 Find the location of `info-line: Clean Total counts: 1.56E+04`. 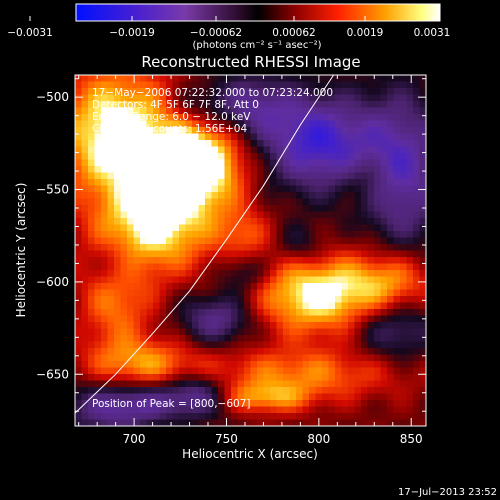

info-line: Clean Total counts: 1.56E+04 is located at coordinates (169, 129).